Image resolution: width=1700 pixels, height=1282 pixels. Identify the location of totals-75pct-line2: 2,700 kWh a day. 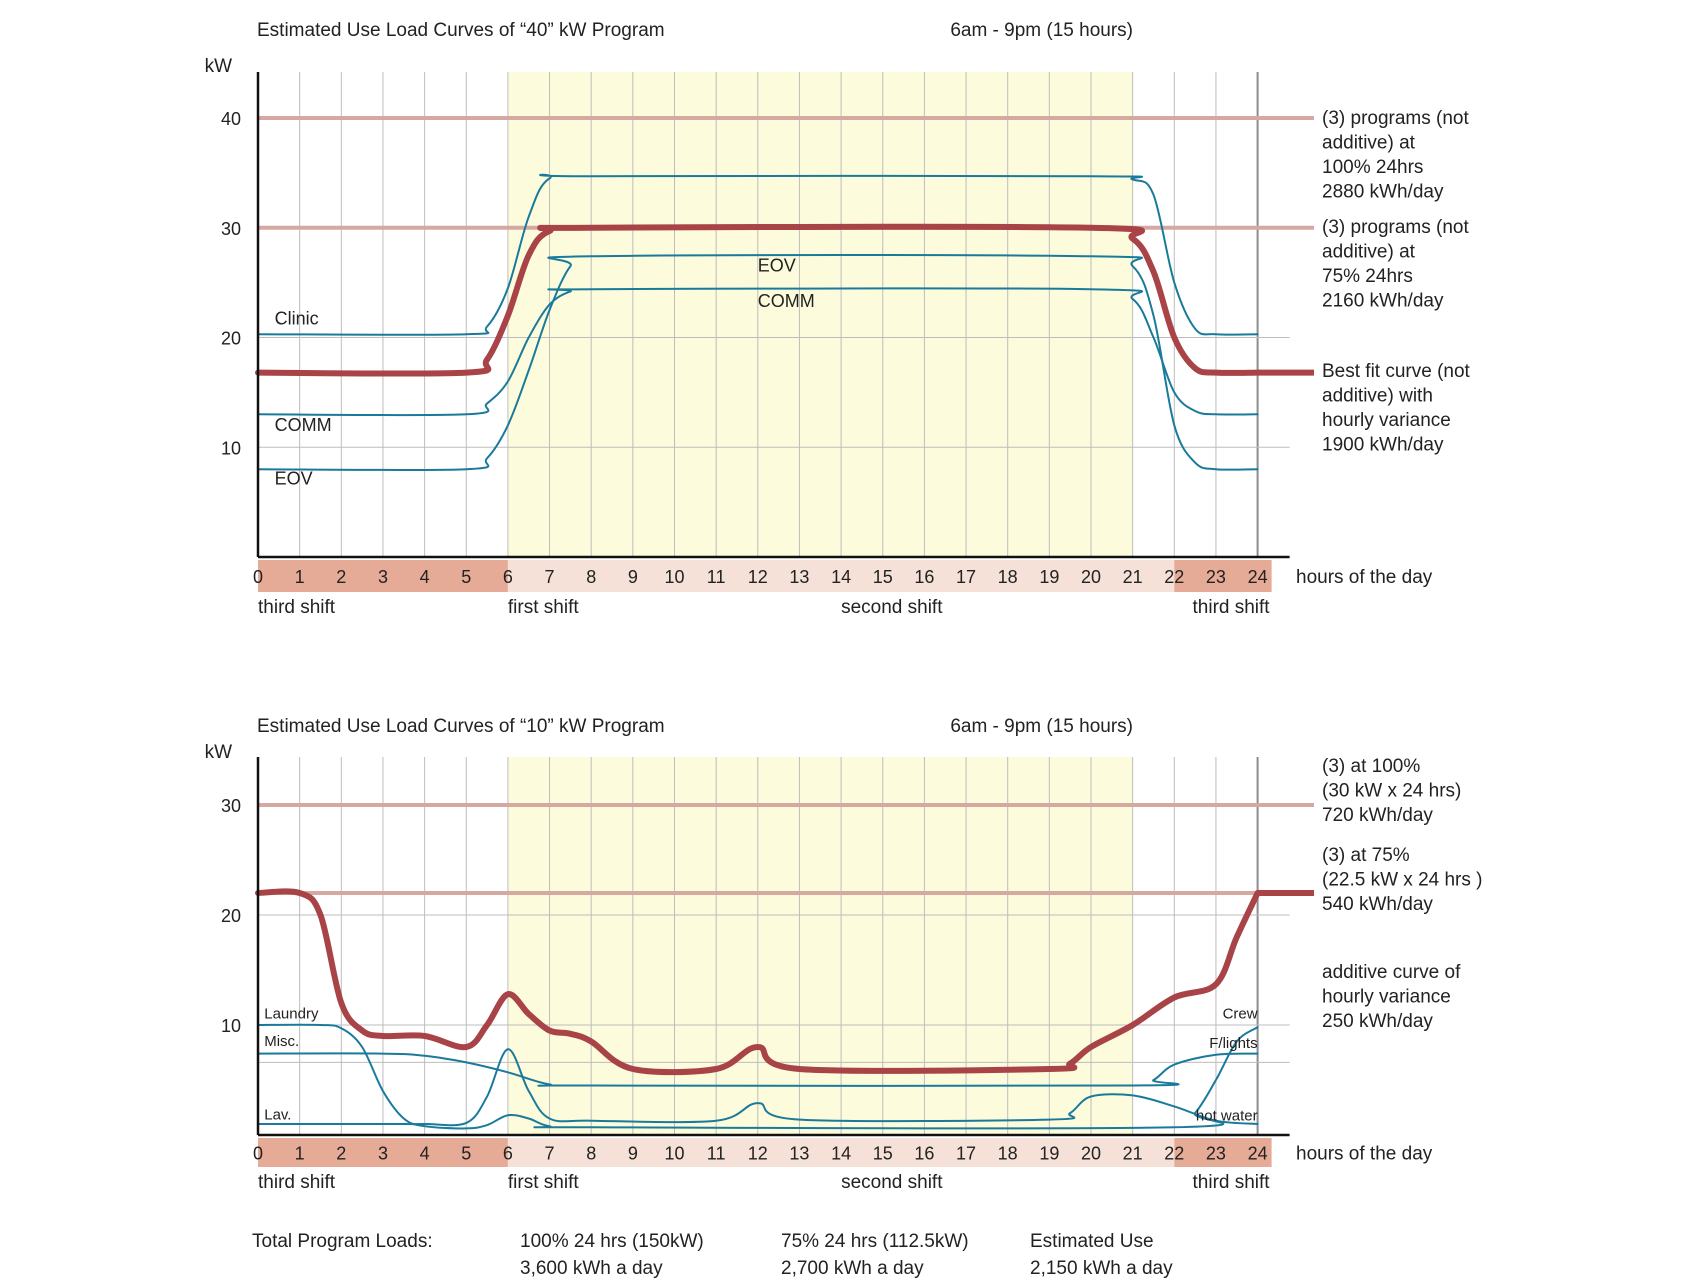
(852, 1268).